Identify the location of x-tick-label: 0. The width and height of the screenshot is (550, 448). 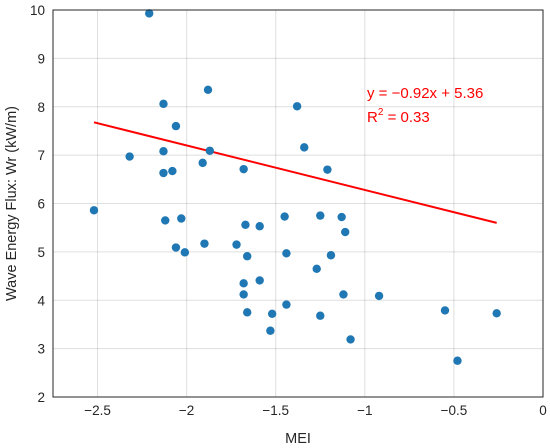
(543, 410).